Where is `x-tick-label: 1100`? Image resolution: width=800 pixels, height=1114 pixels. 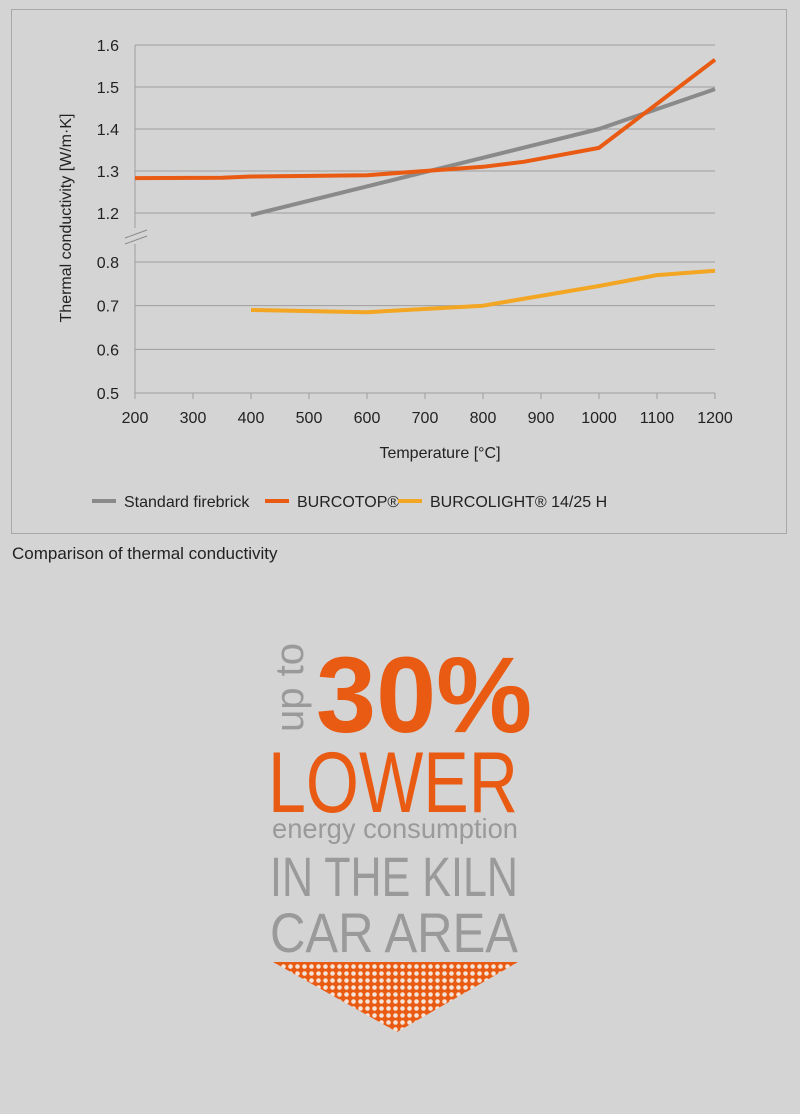
x-tick-label: 1100 is located at coordinates (657, 418).